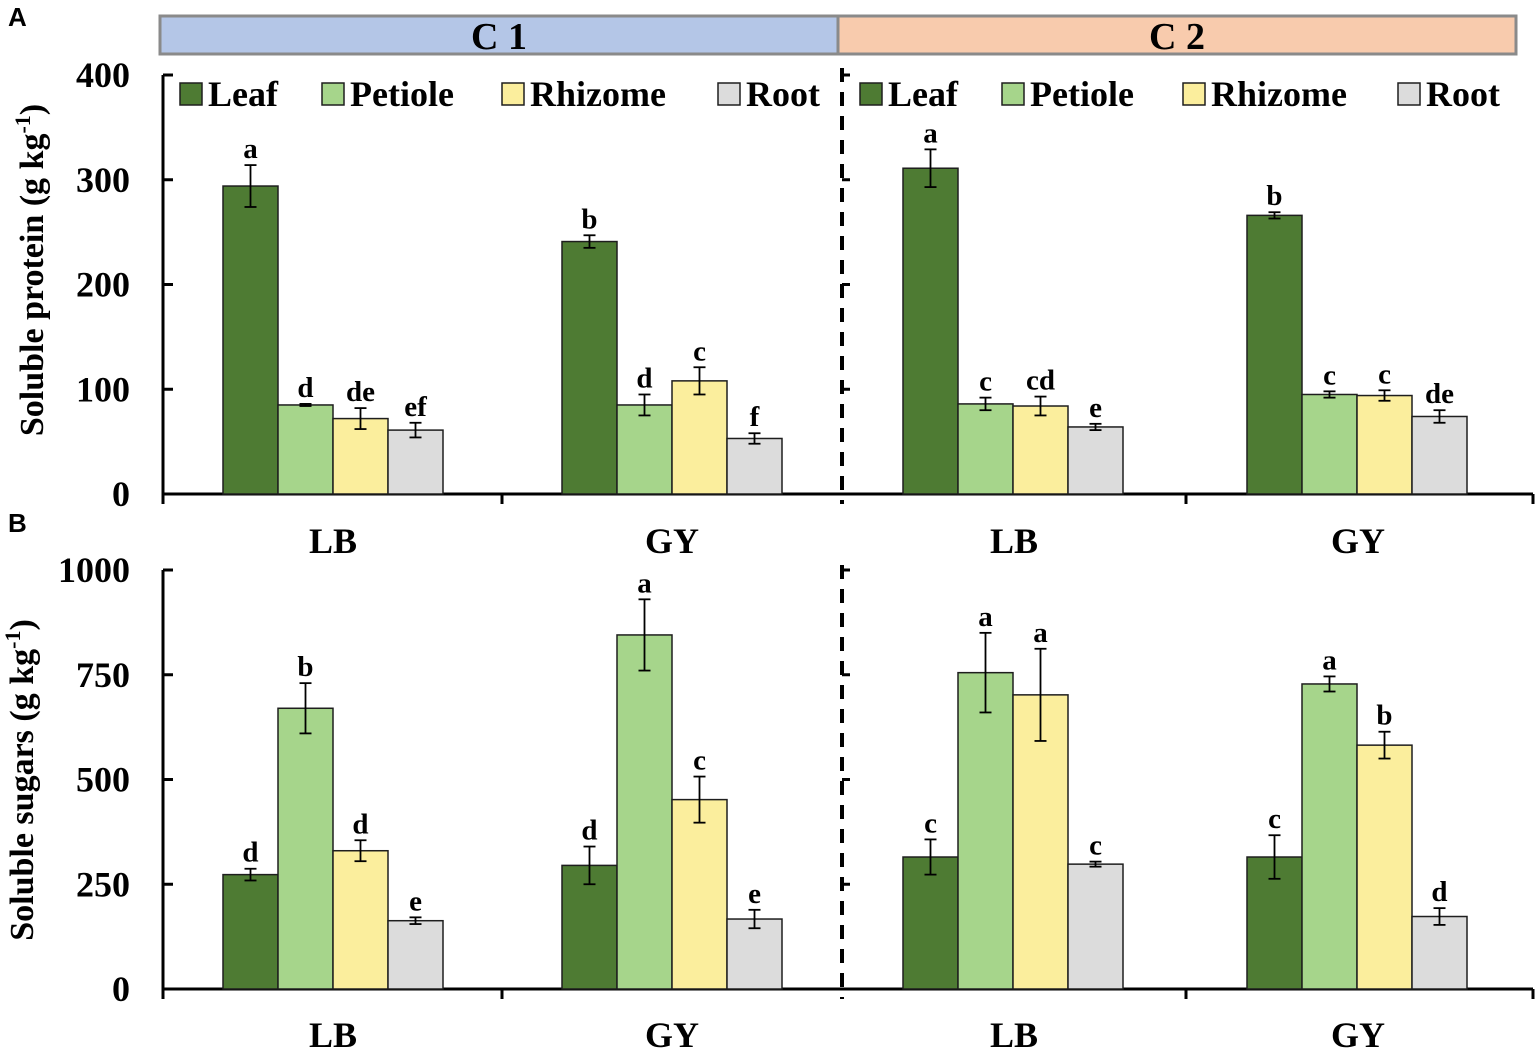  Describe the element at coordinates (644, 449) in the screenshot. I see `panel-a-bar-c1-gy-petiole` at that location.